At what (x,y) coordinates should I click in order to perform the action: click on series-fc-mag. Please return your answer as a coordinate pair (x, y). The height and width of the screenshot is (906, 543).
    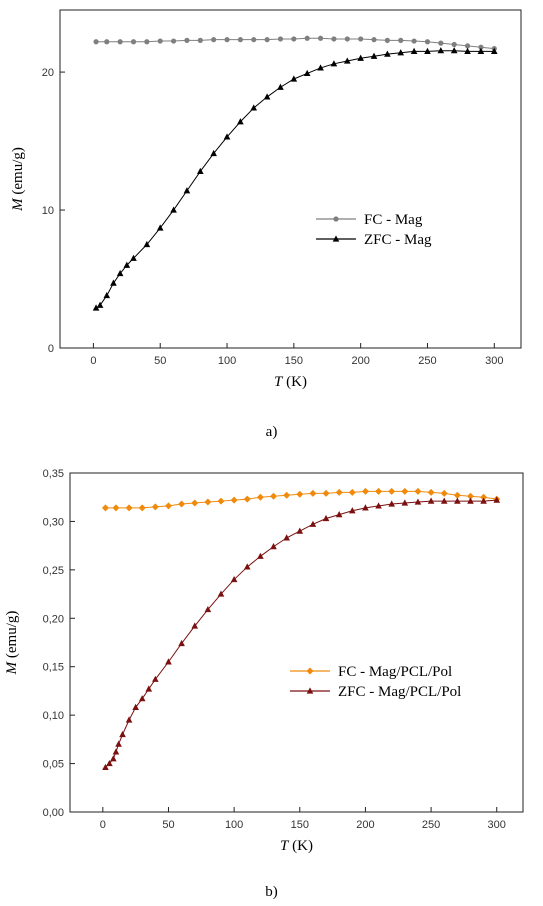
    Looking at the image, I should click on (295, 43).